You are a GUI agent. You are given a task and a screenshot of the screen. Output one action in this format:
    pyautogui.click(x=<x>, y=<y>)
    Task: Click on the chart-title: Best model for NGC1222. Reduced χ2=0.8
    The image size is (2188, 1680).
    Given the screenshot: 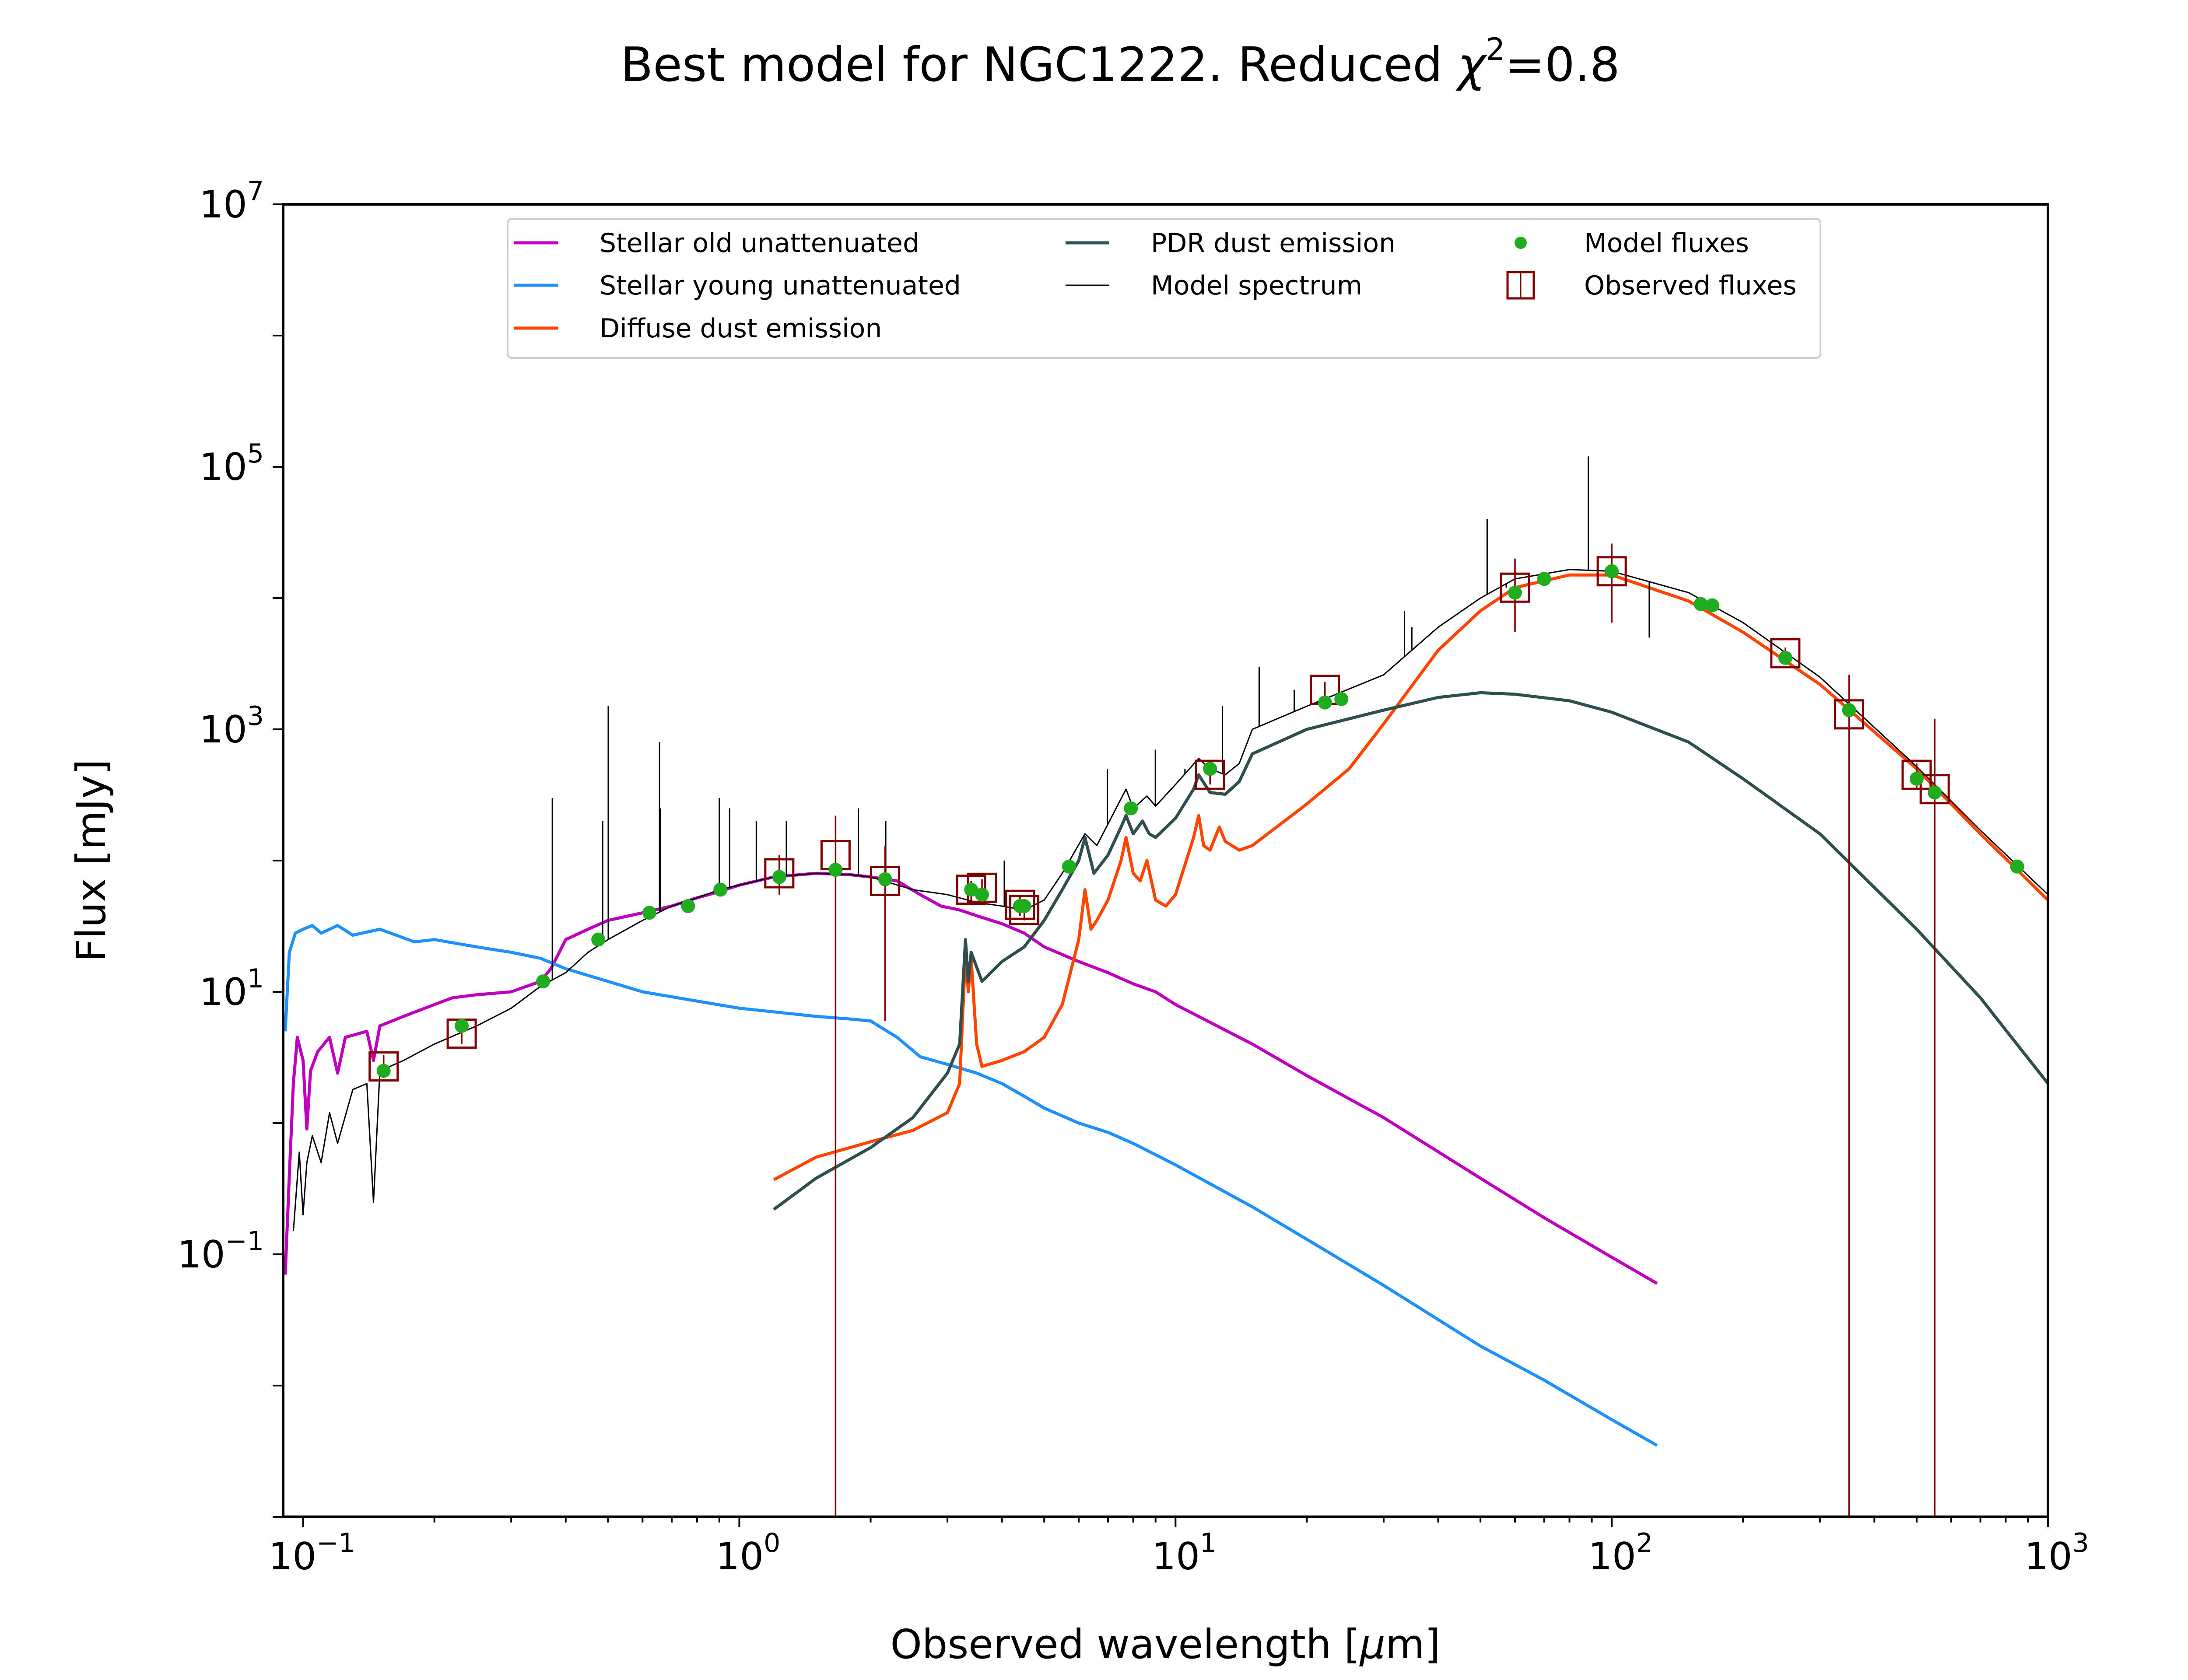 What is the action you would take?
    pyautogui.click(x=1120, y=62)
    